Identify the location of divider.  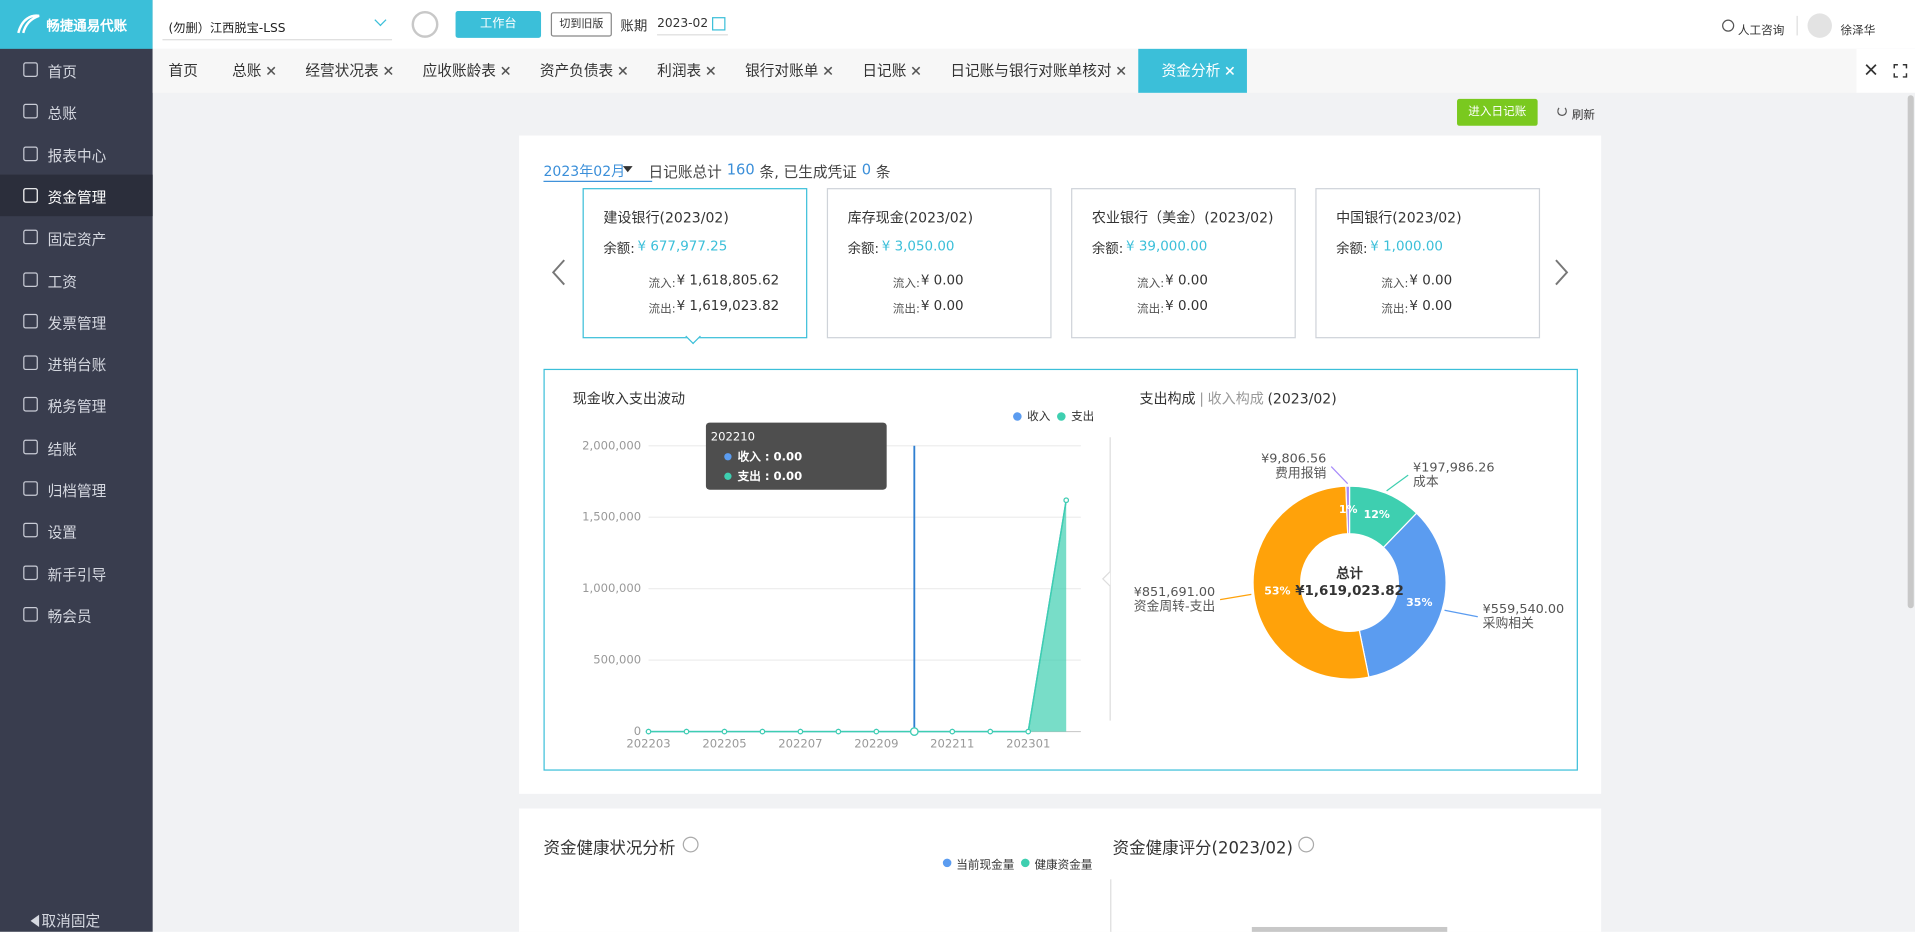
(1797, 25).